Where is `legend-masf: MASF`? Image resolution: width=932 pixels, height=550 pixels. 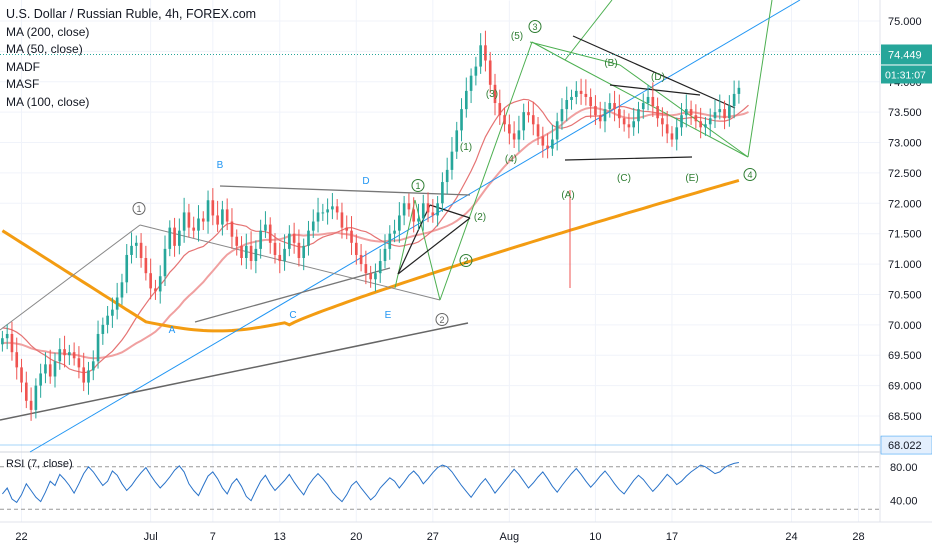
legend-masf: MASF is located at coordinates (23, 84).